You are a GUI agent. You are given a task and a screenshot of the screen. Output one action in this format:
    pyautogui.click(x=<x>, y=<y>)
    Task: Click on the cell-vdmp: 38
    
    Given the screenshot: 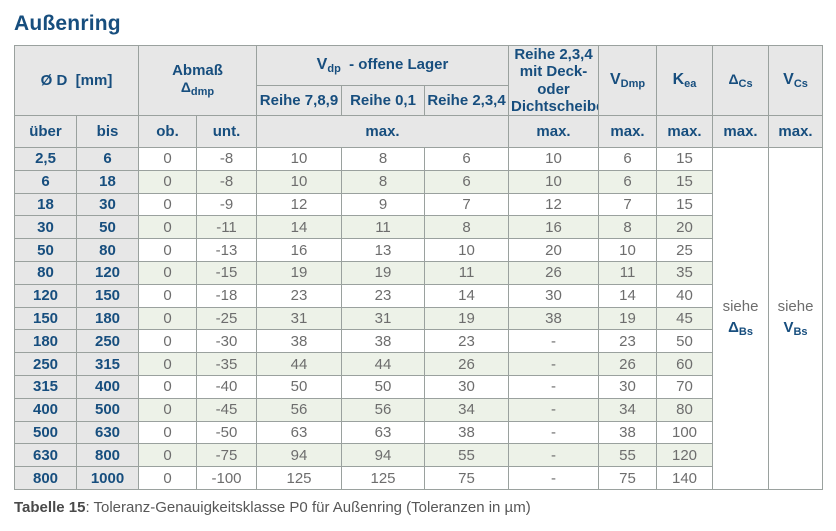 What is the action you would take?
    pyautogui.click(x=628, y=432)
    